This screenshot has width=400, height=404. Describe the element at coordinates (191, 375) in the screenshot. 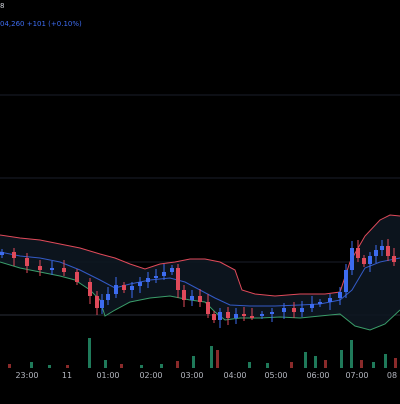

I see `x-tick-label: 03:00` at that location.